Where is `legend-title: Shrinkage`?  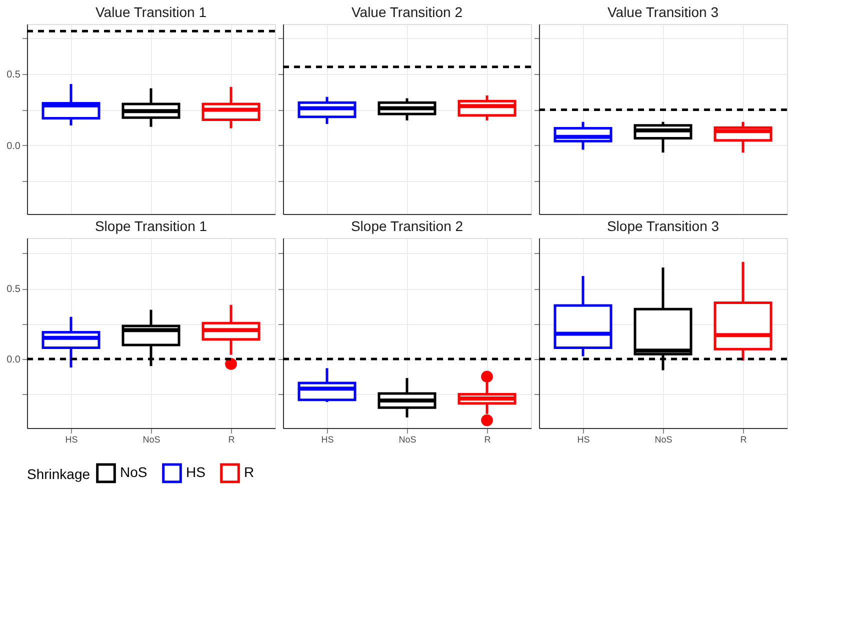
legend-title: Shrinkage is located at coordinates (58, 474).